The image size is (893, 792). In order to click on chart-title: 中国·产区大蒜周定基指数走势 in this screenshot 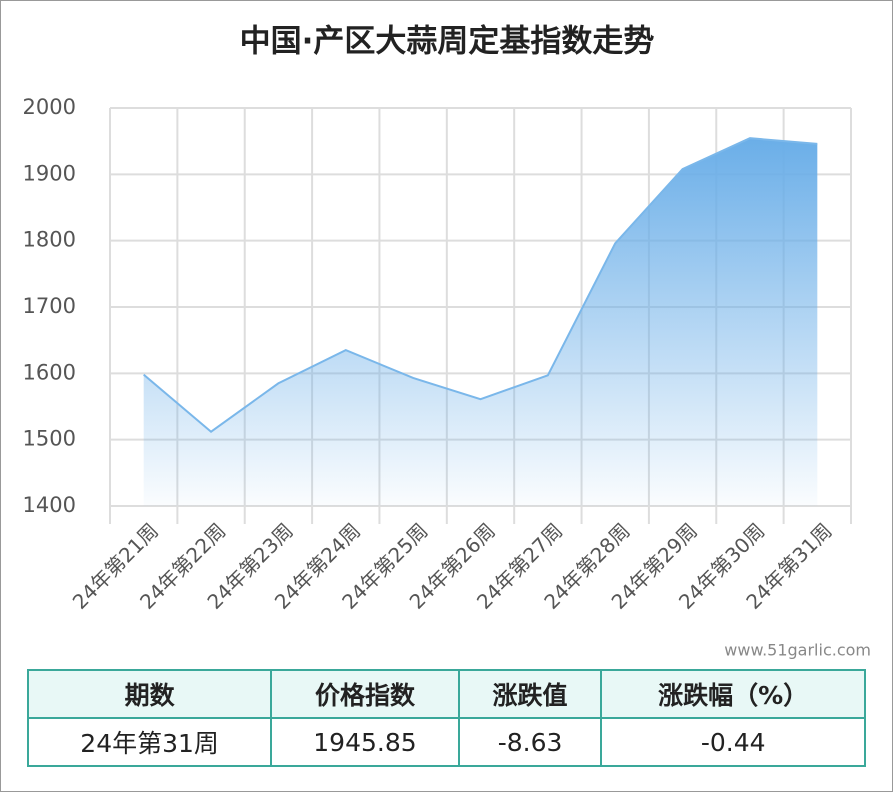, I will do `click(447, 42)`.